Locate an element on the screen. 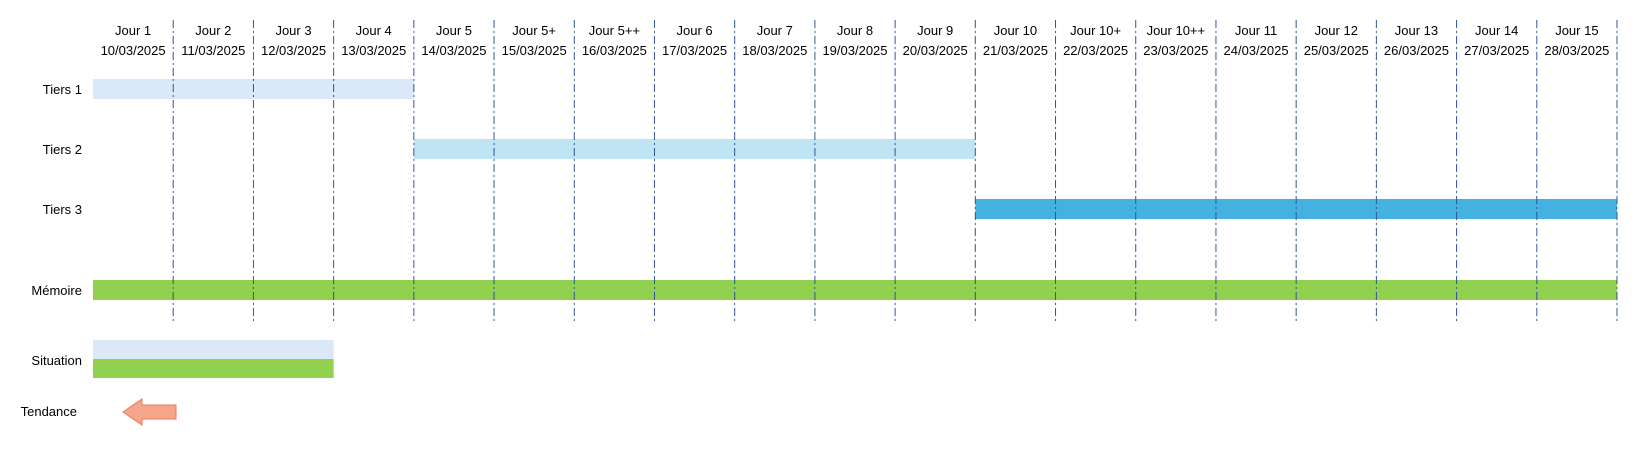  column-day-label: Jour 4 is located at coordinates (374, 30).